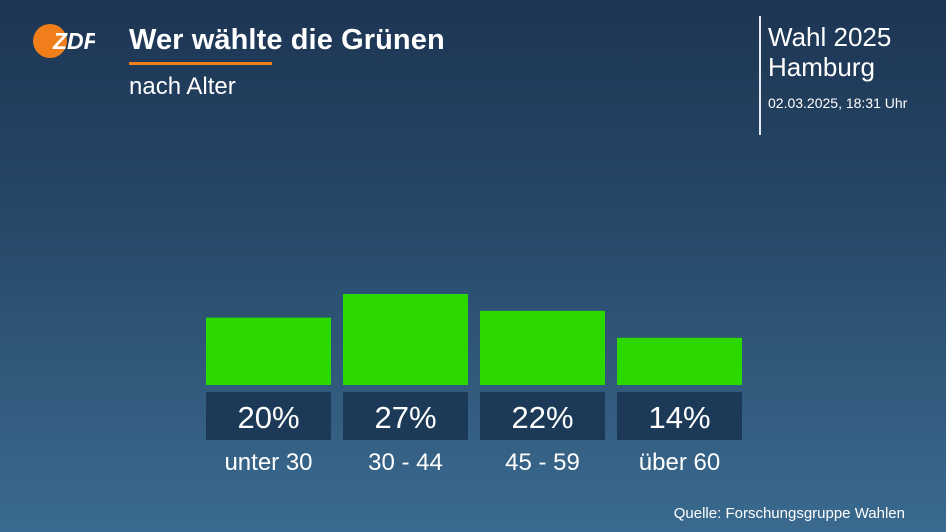 The image size is (946, 532). I want to click on value-label: 14%, so click(679, 417).